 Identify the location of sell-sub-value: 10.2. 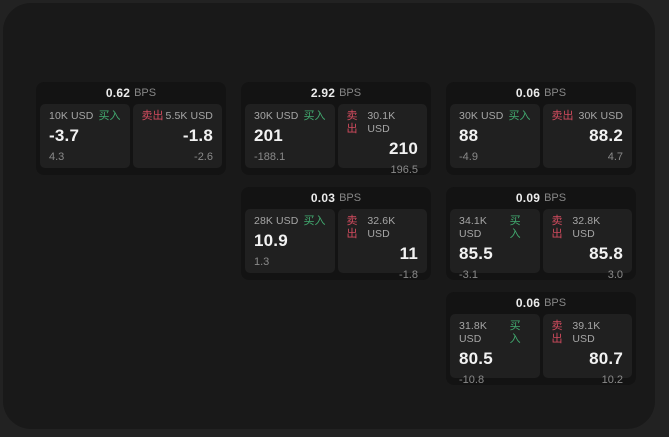
(612, 380).